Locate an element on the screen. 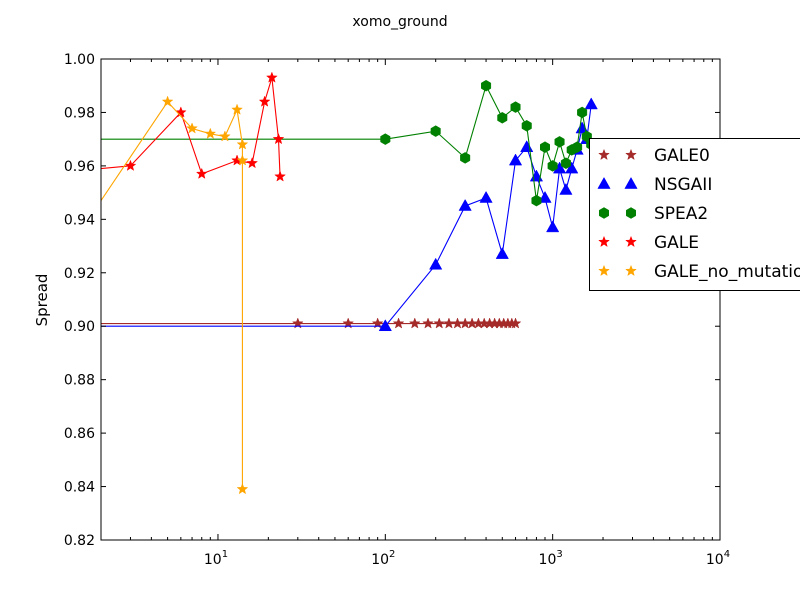 The height and width of the screenshot is (600, 800). legend-label: SPEA2 is located at coordinates (681, 214).